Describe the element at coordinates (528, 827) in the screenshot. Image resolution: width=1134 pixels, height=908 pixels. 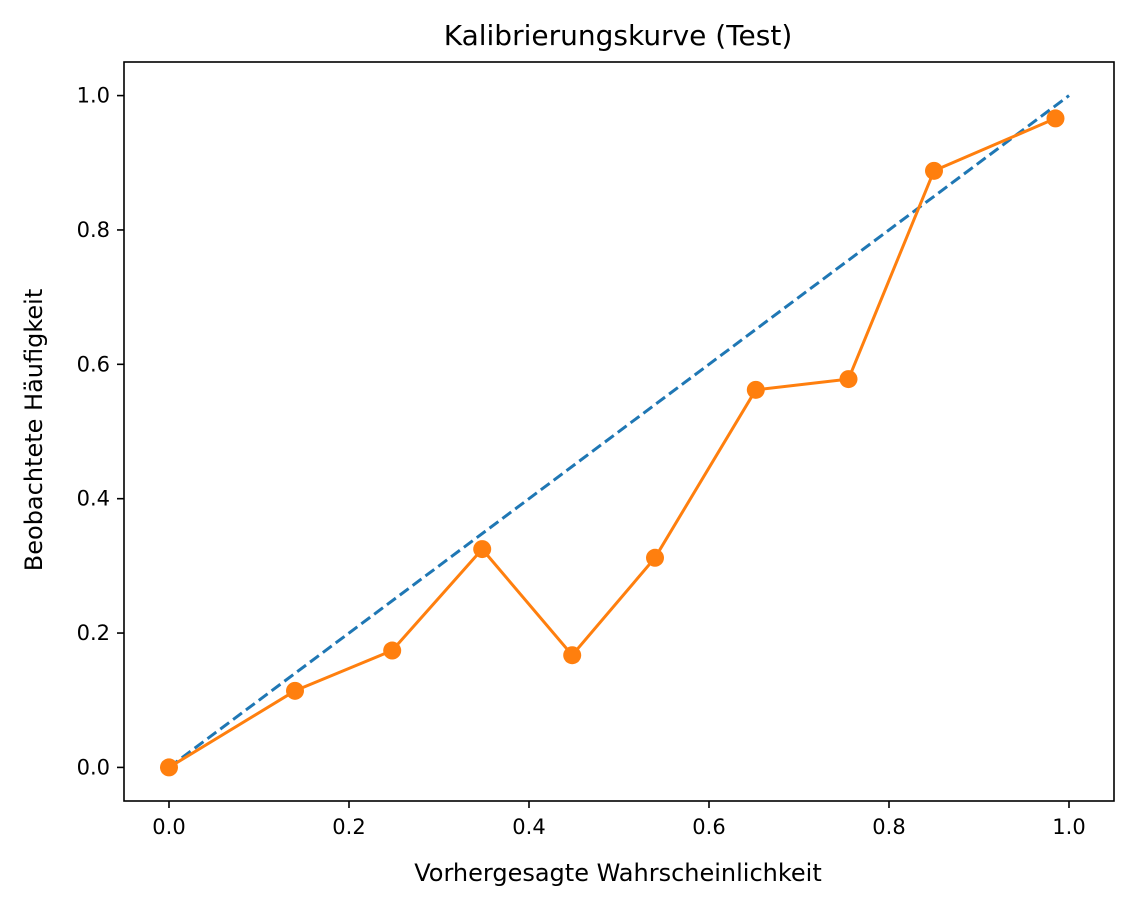
I see `x-tick-label: 0.4` at that location.